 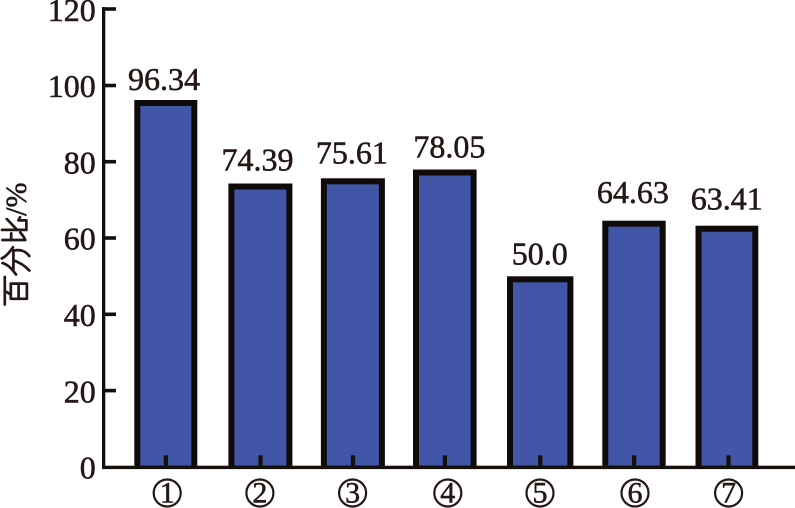 I want to click on svg-text: 3, so click(x=352, y=492).